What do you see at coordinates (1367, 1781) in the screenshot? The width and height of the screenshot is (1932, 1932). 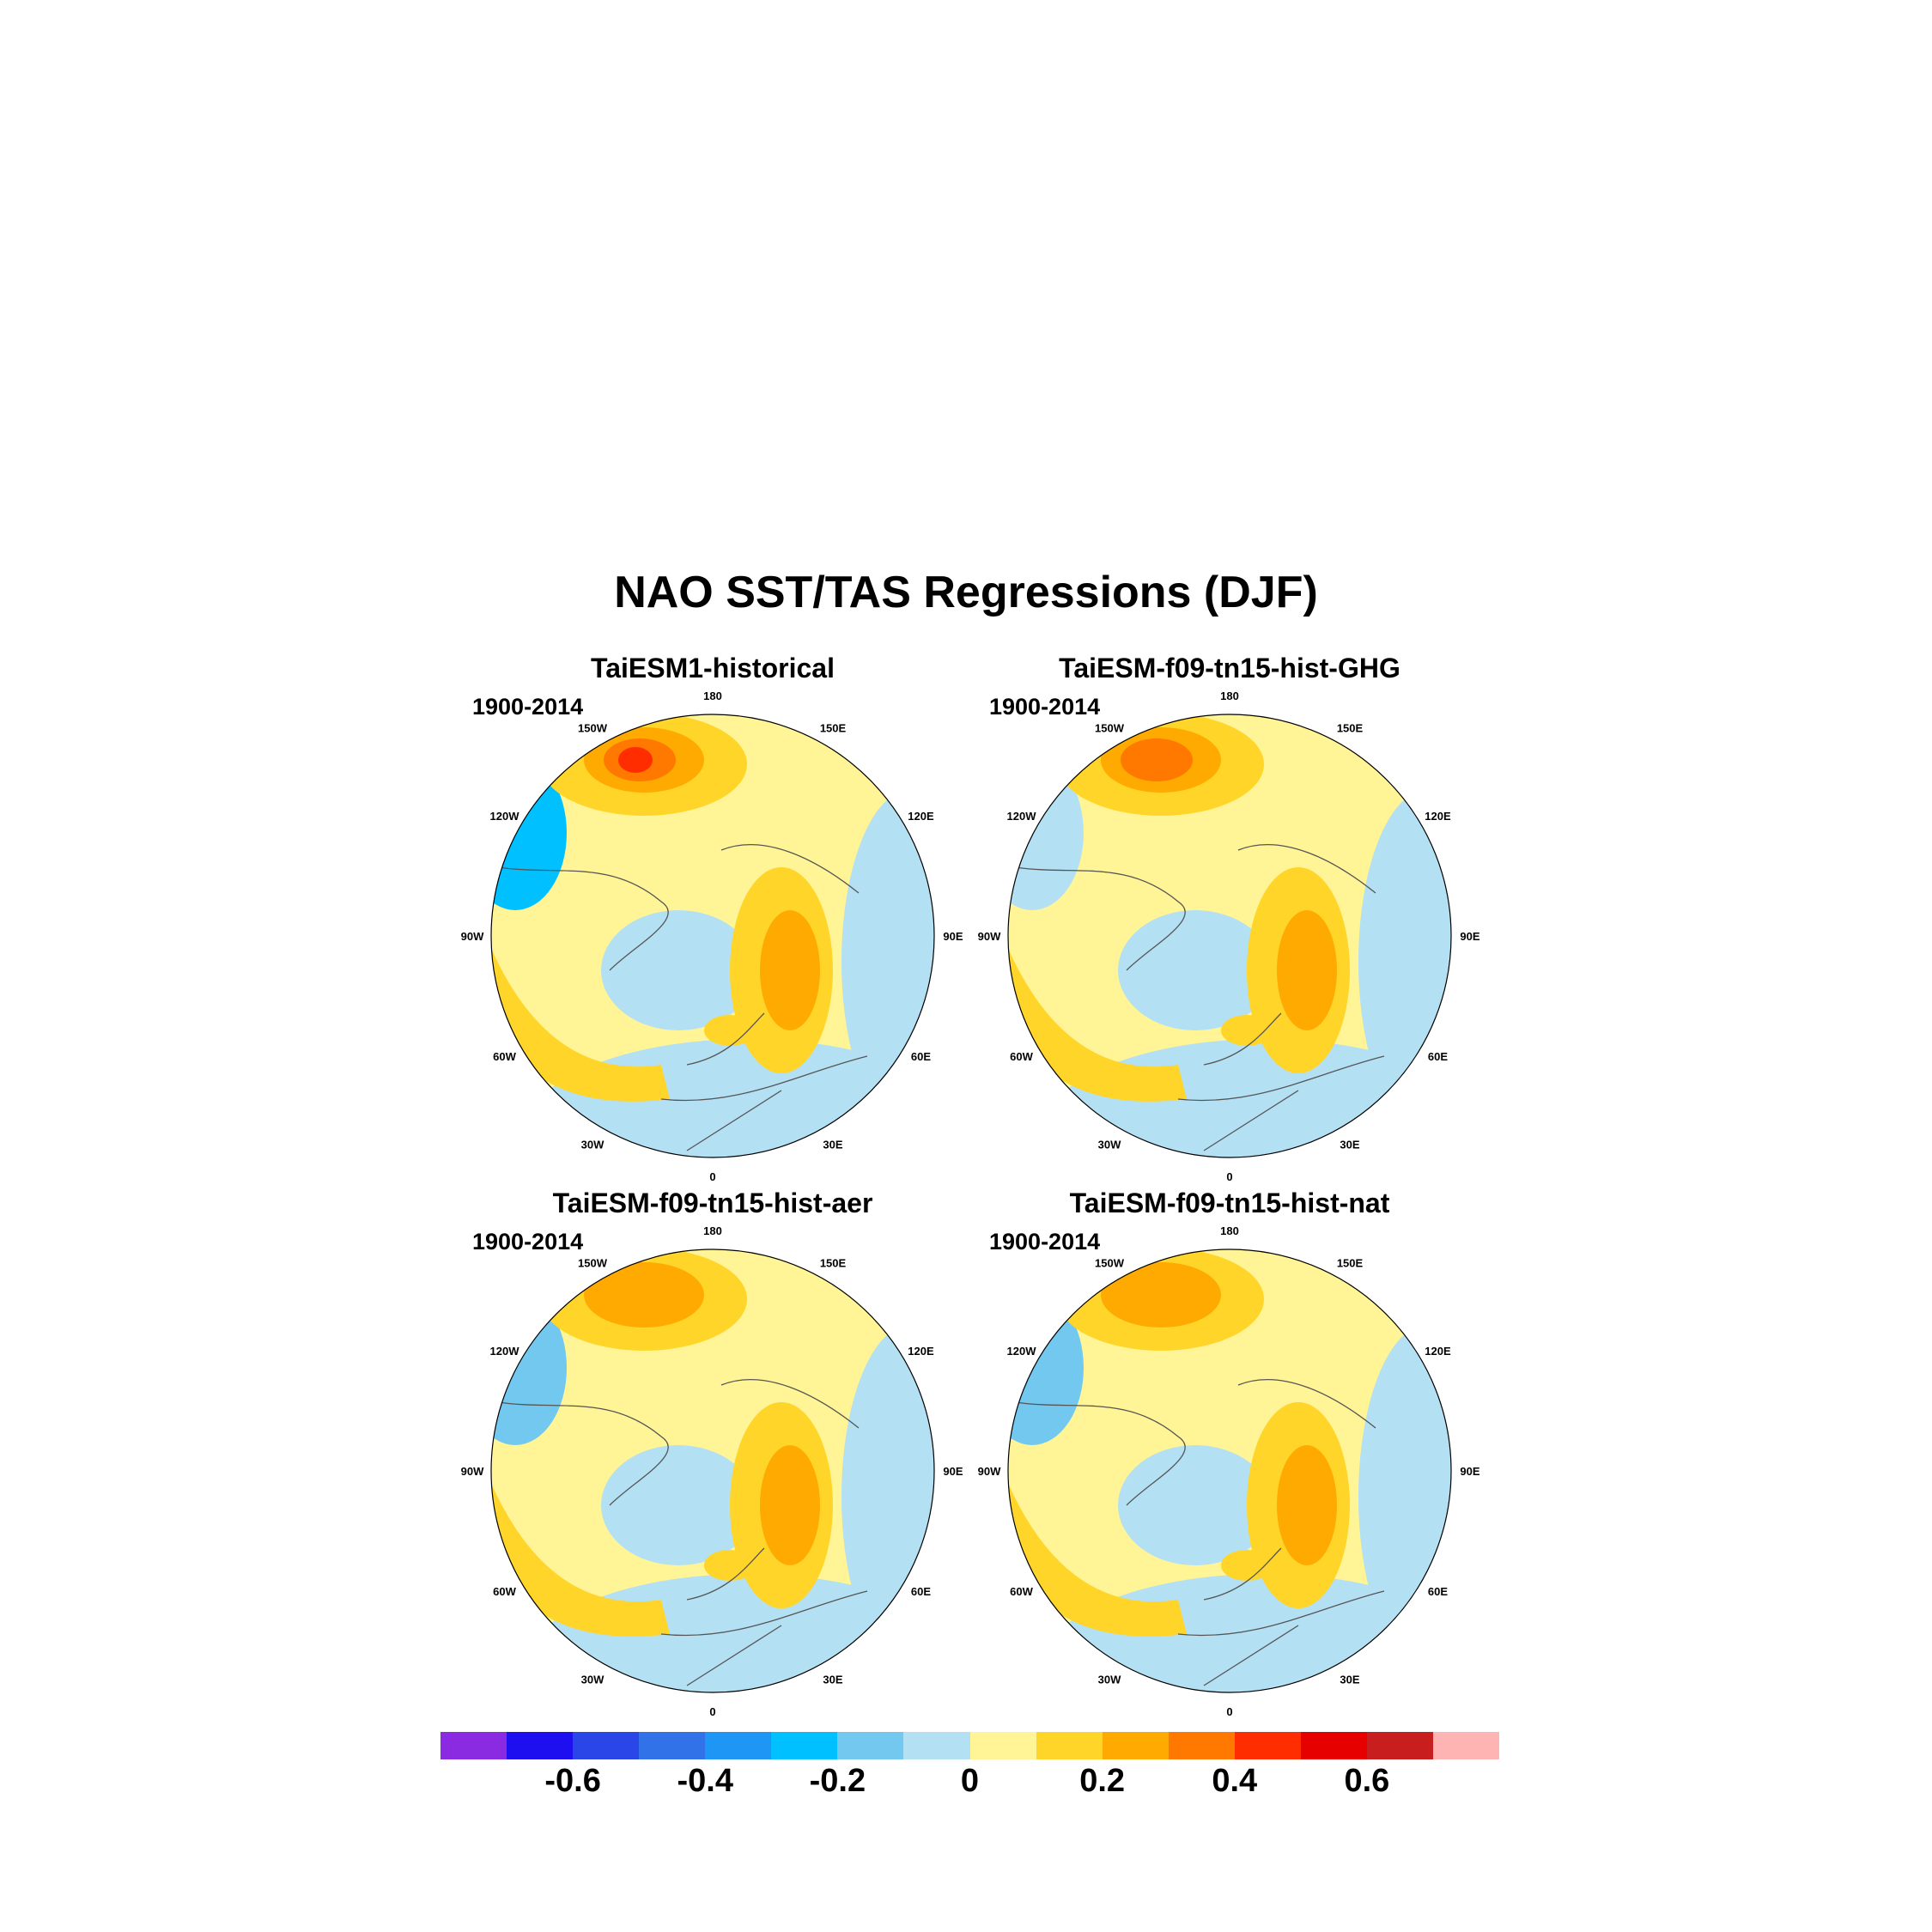 I see `colorbar-tick-label: 0.6` at bounding box center [1367, 1781].